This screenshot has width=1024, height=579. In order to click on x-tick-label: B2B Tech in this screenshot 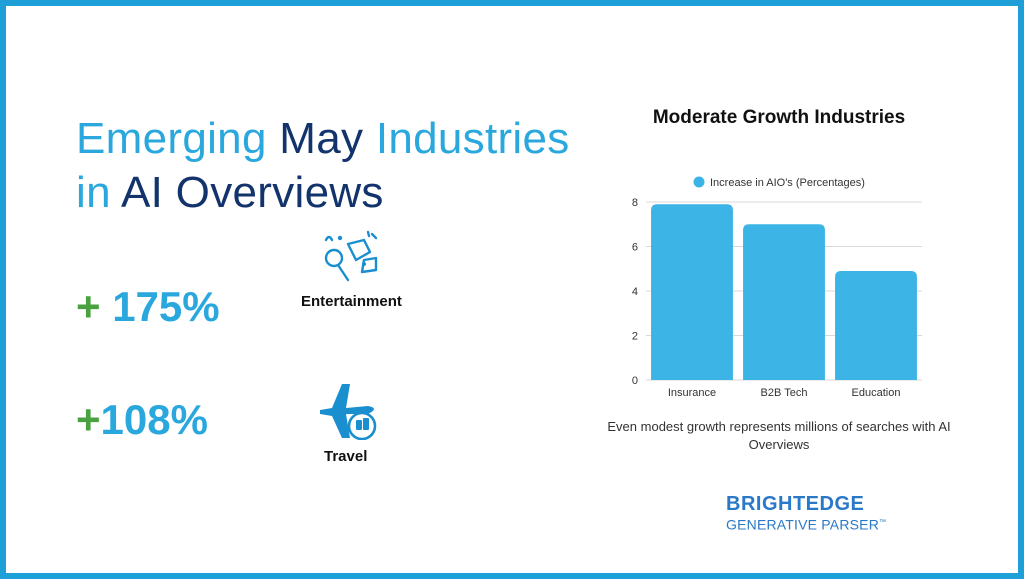, I will do `click(784, 393)`.